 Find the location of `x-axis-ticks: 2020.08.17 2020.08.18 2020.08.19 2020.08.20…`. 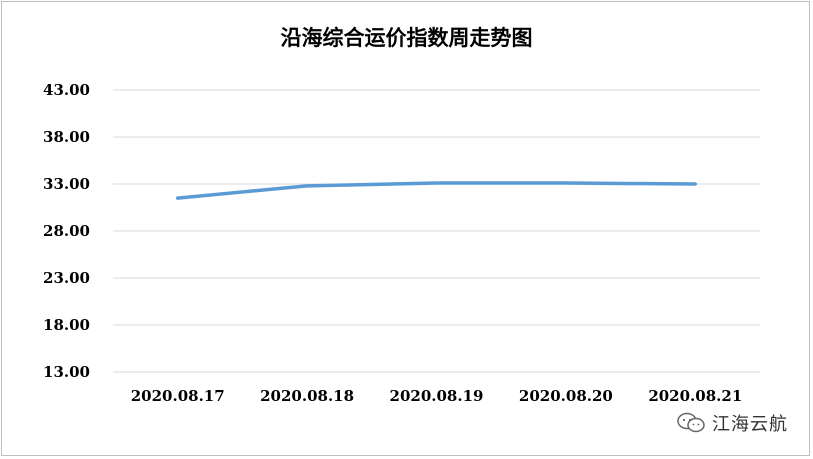

x-axis-ticks: 2020.08.17 2020.08.18 2020.08.19 2020.08.20… is located at coordinates (437, 396).